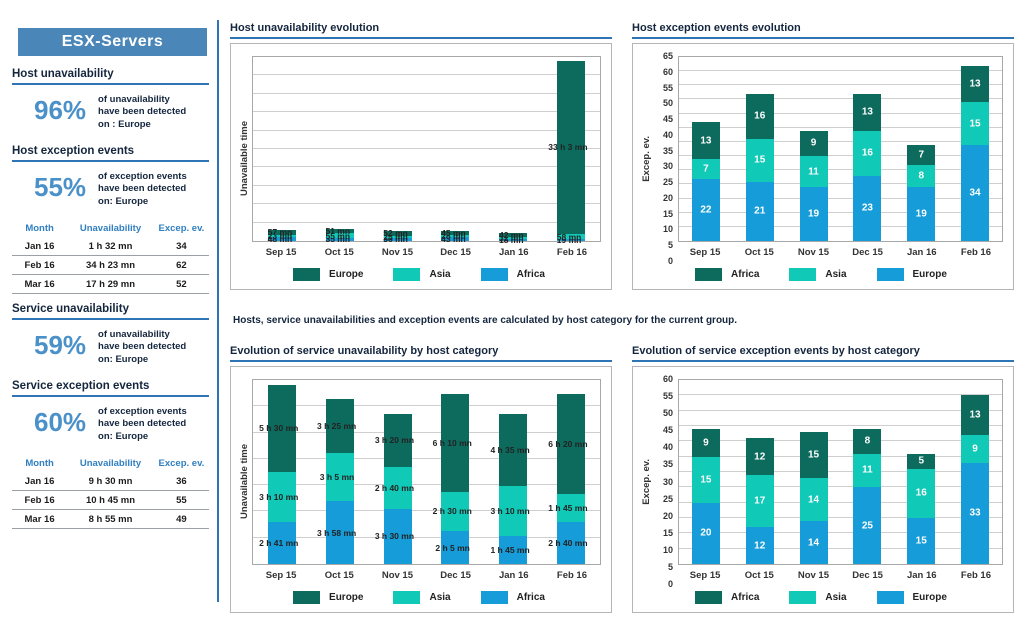 This screenshot has height=626, width=1022. What do you see at coordinates (568, 444) in the screenshot?
I see `bar-segment-europe: 6 h 20 mn` at bounding box center [568, 444].